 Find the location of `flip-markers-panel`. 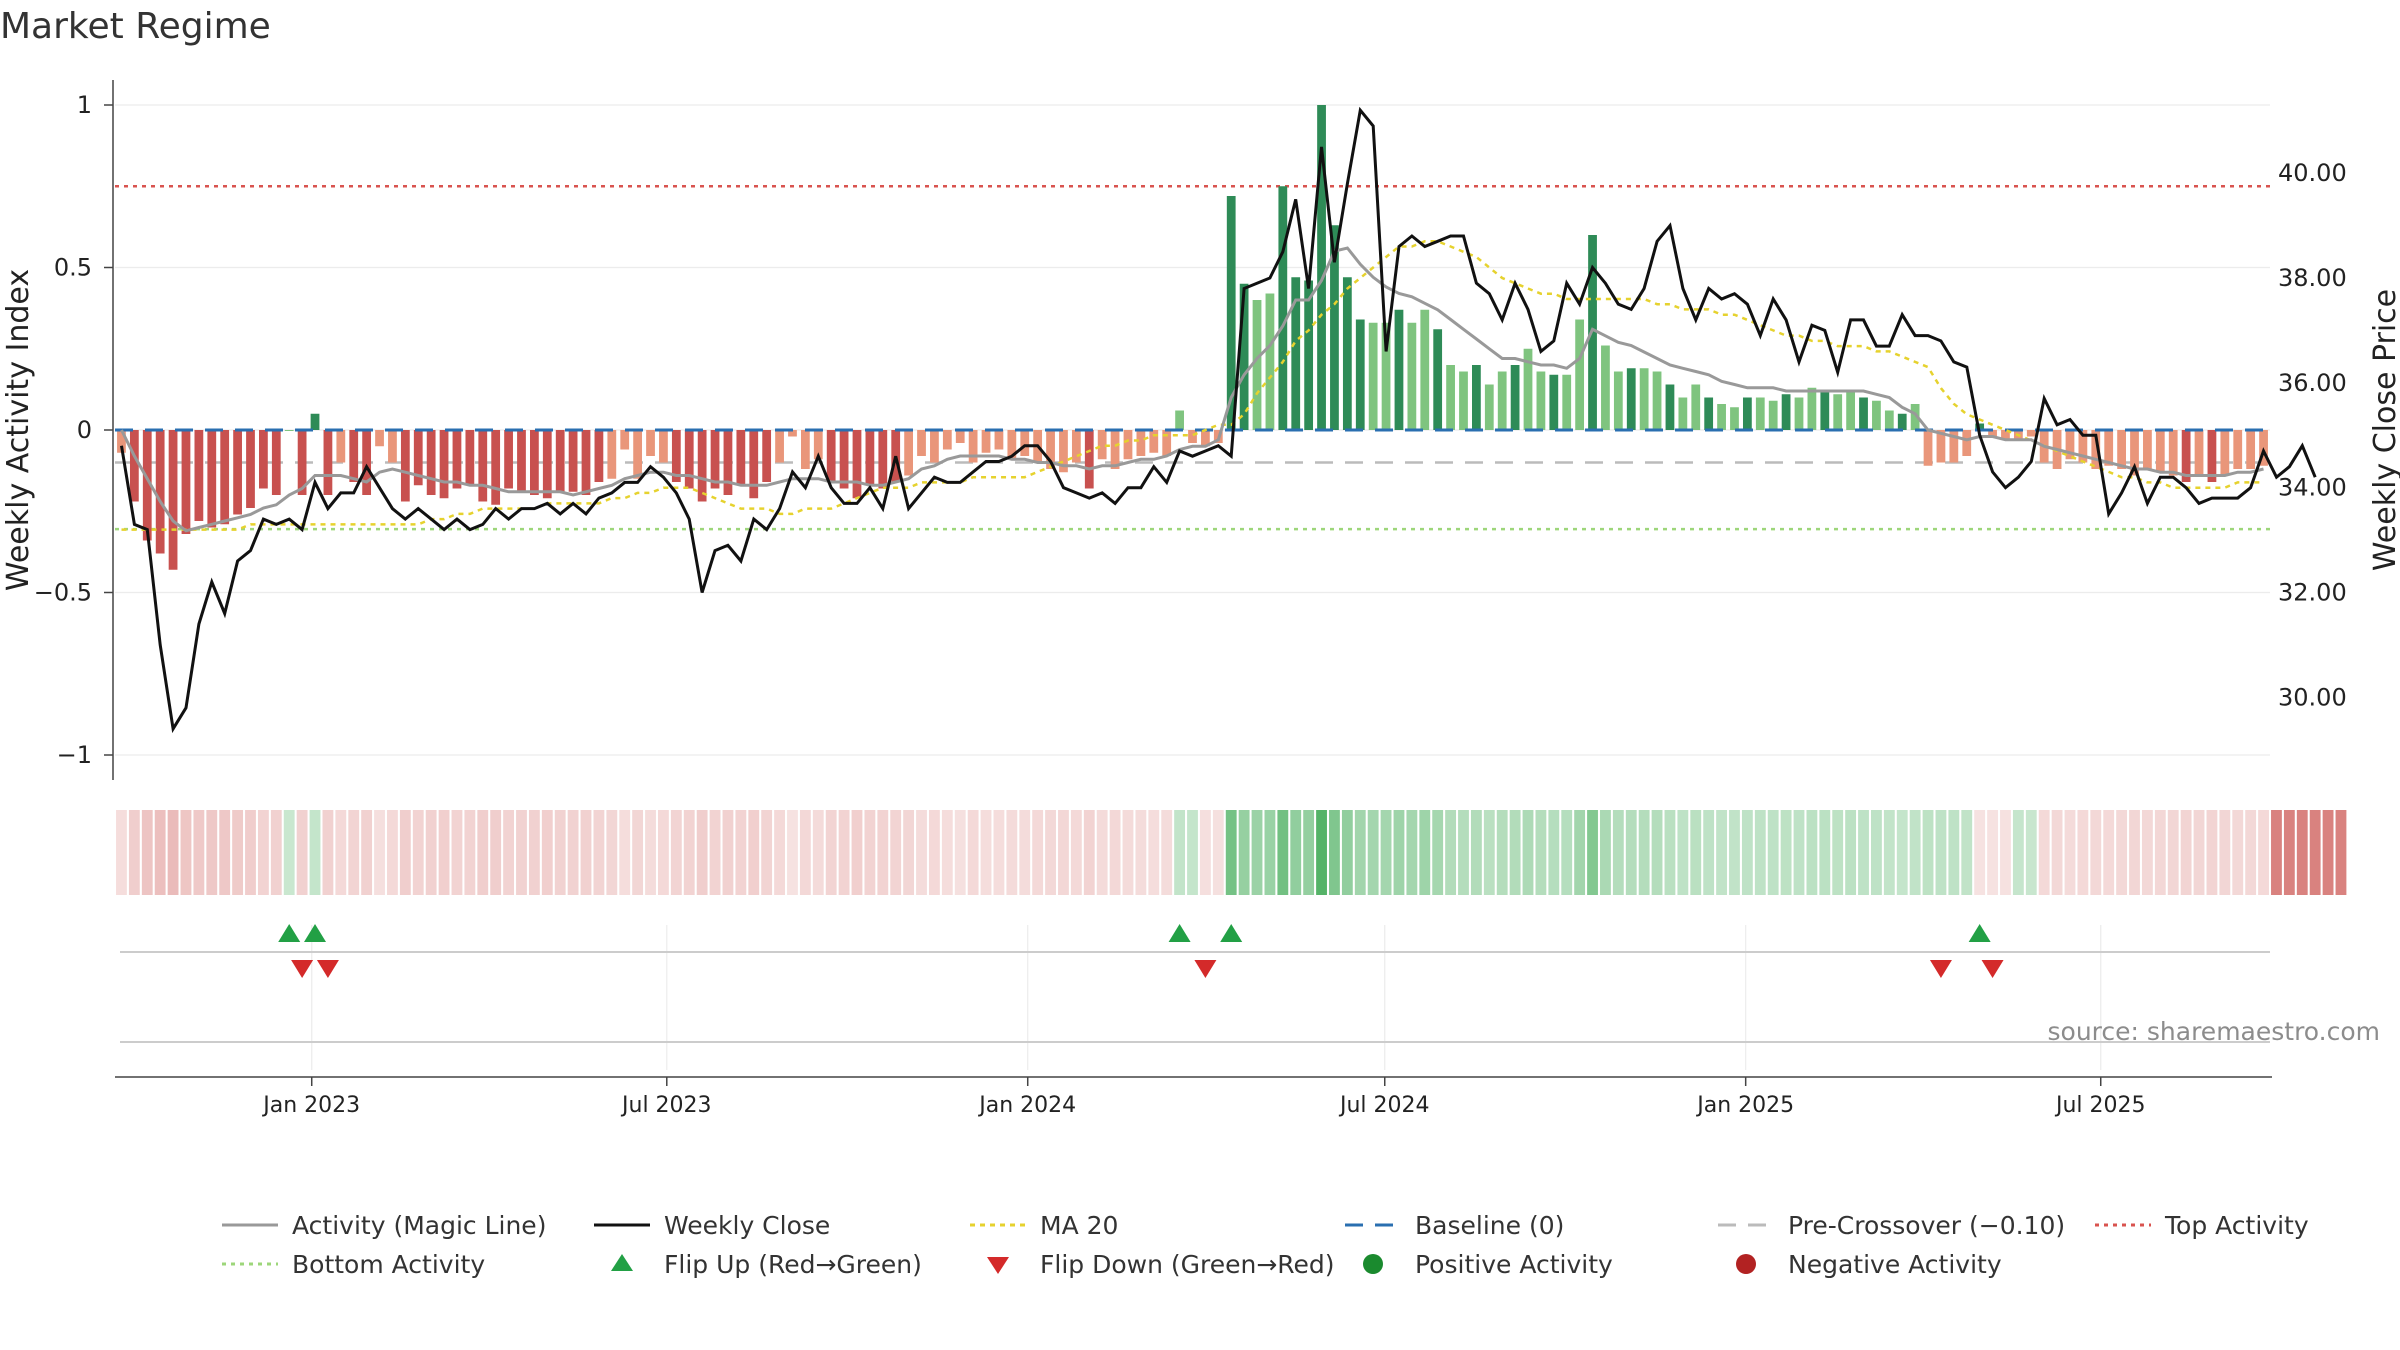

flip-markers-panel is located at coordinates (1195, 997).